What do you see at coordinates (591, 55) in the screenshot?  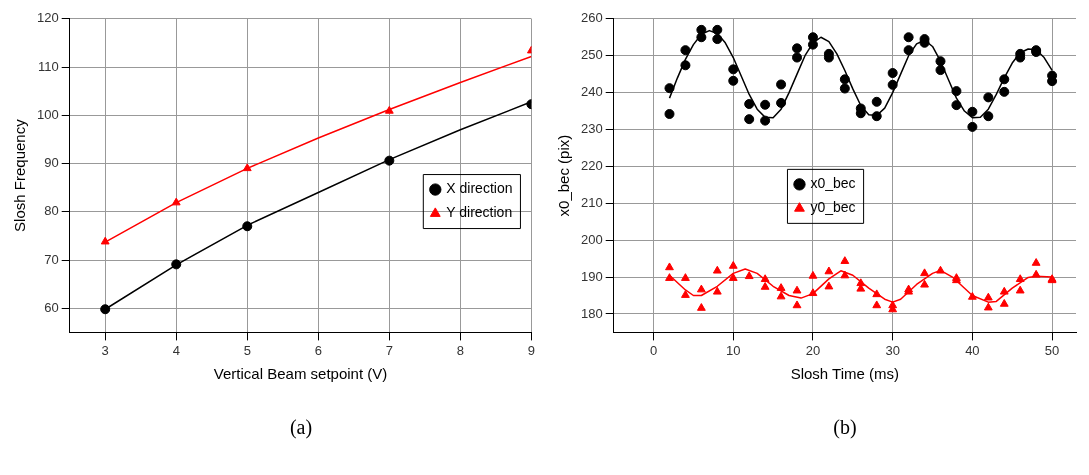 I see `y-tick-label: 250` at bounding box center [591, 55].